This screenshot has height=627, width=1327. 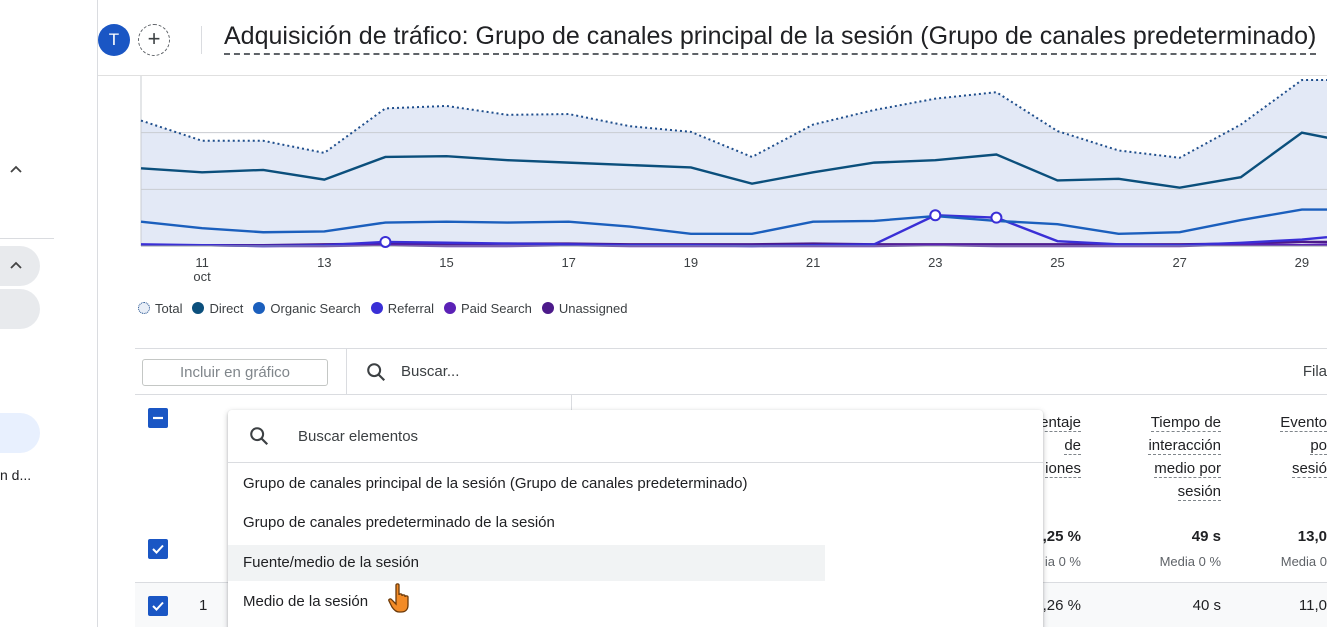 What do you see at coordinates (1206, 605) in the screenshot?
I see `row-engagement-time: 40 s` at bounding box center [1206, 605].